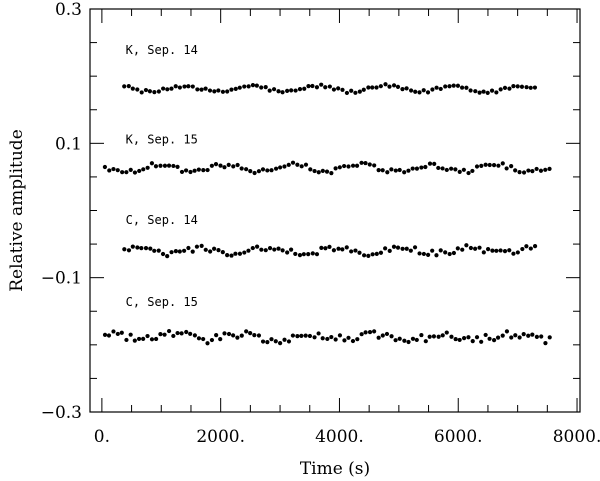  Describe the element at coordinates (335, 469) in the screenshot. I see `x-axis-title: Time (s)` at that location.